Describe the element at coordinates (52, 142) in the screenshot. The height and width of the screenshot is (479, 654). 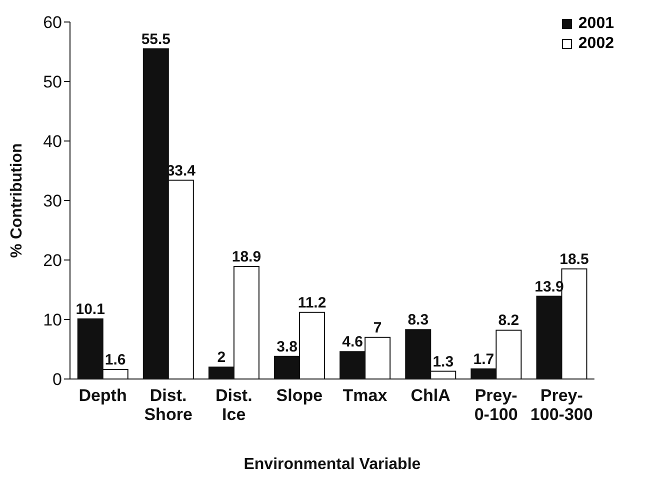
I see `y-tick-label: 40` at that location.